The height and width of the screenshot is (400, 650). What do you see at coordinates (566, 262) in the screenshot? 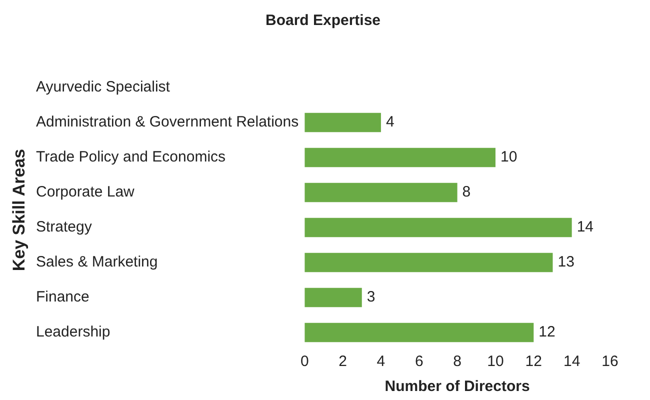
I see `data-label: 13` at bounding box center [566, 262].